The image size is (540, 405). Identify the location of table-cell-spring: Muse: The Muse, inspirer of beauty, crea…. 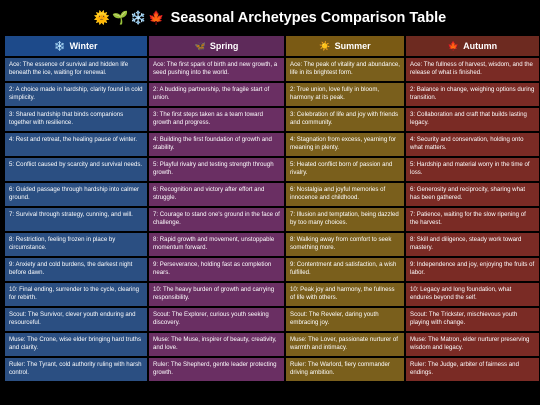
(216, 344).